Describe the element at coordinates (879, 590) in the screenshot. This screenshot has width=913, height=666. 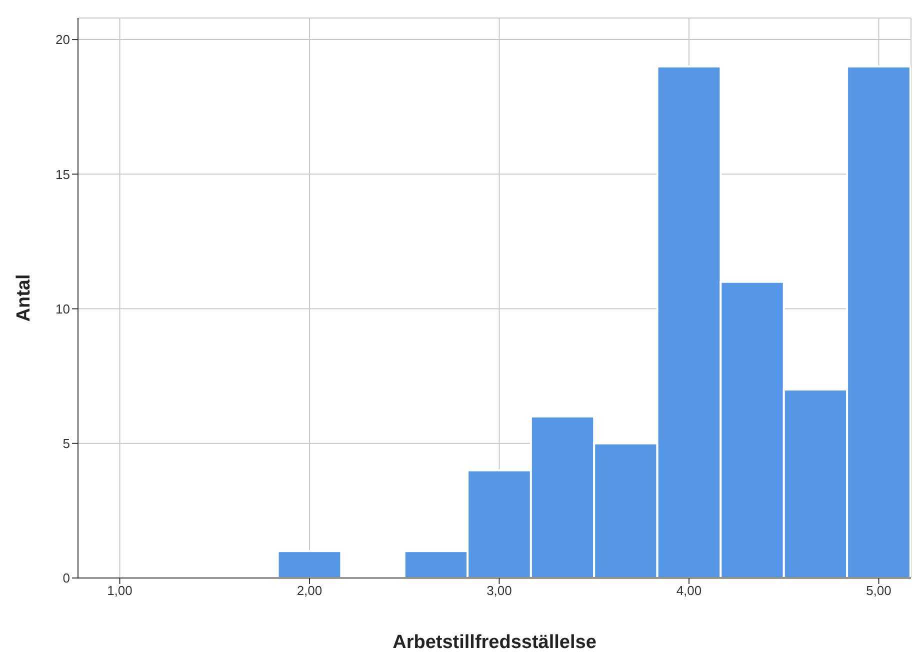
I see `x-tick-label: 5,00` at that location.